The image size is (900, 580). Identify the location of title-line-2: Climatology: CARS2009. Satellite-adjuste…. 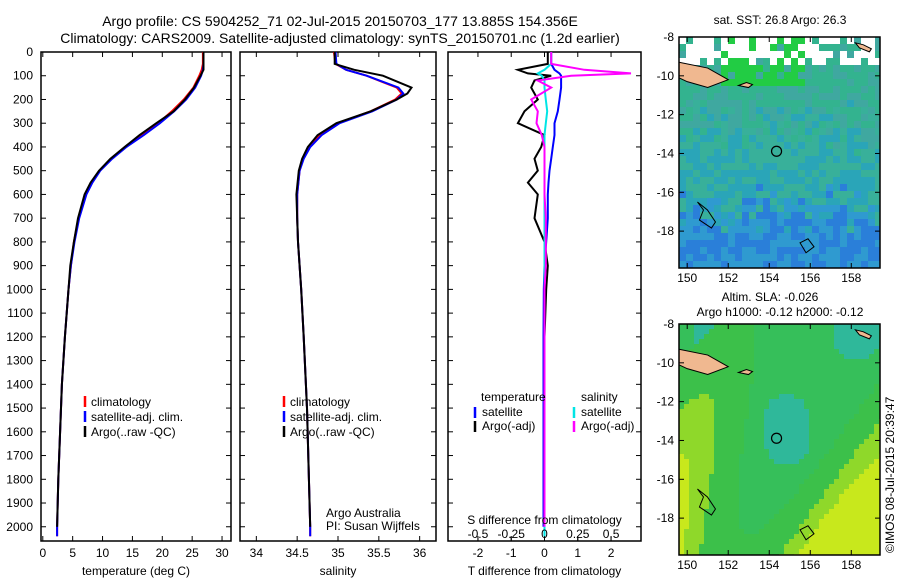
(340, 38).